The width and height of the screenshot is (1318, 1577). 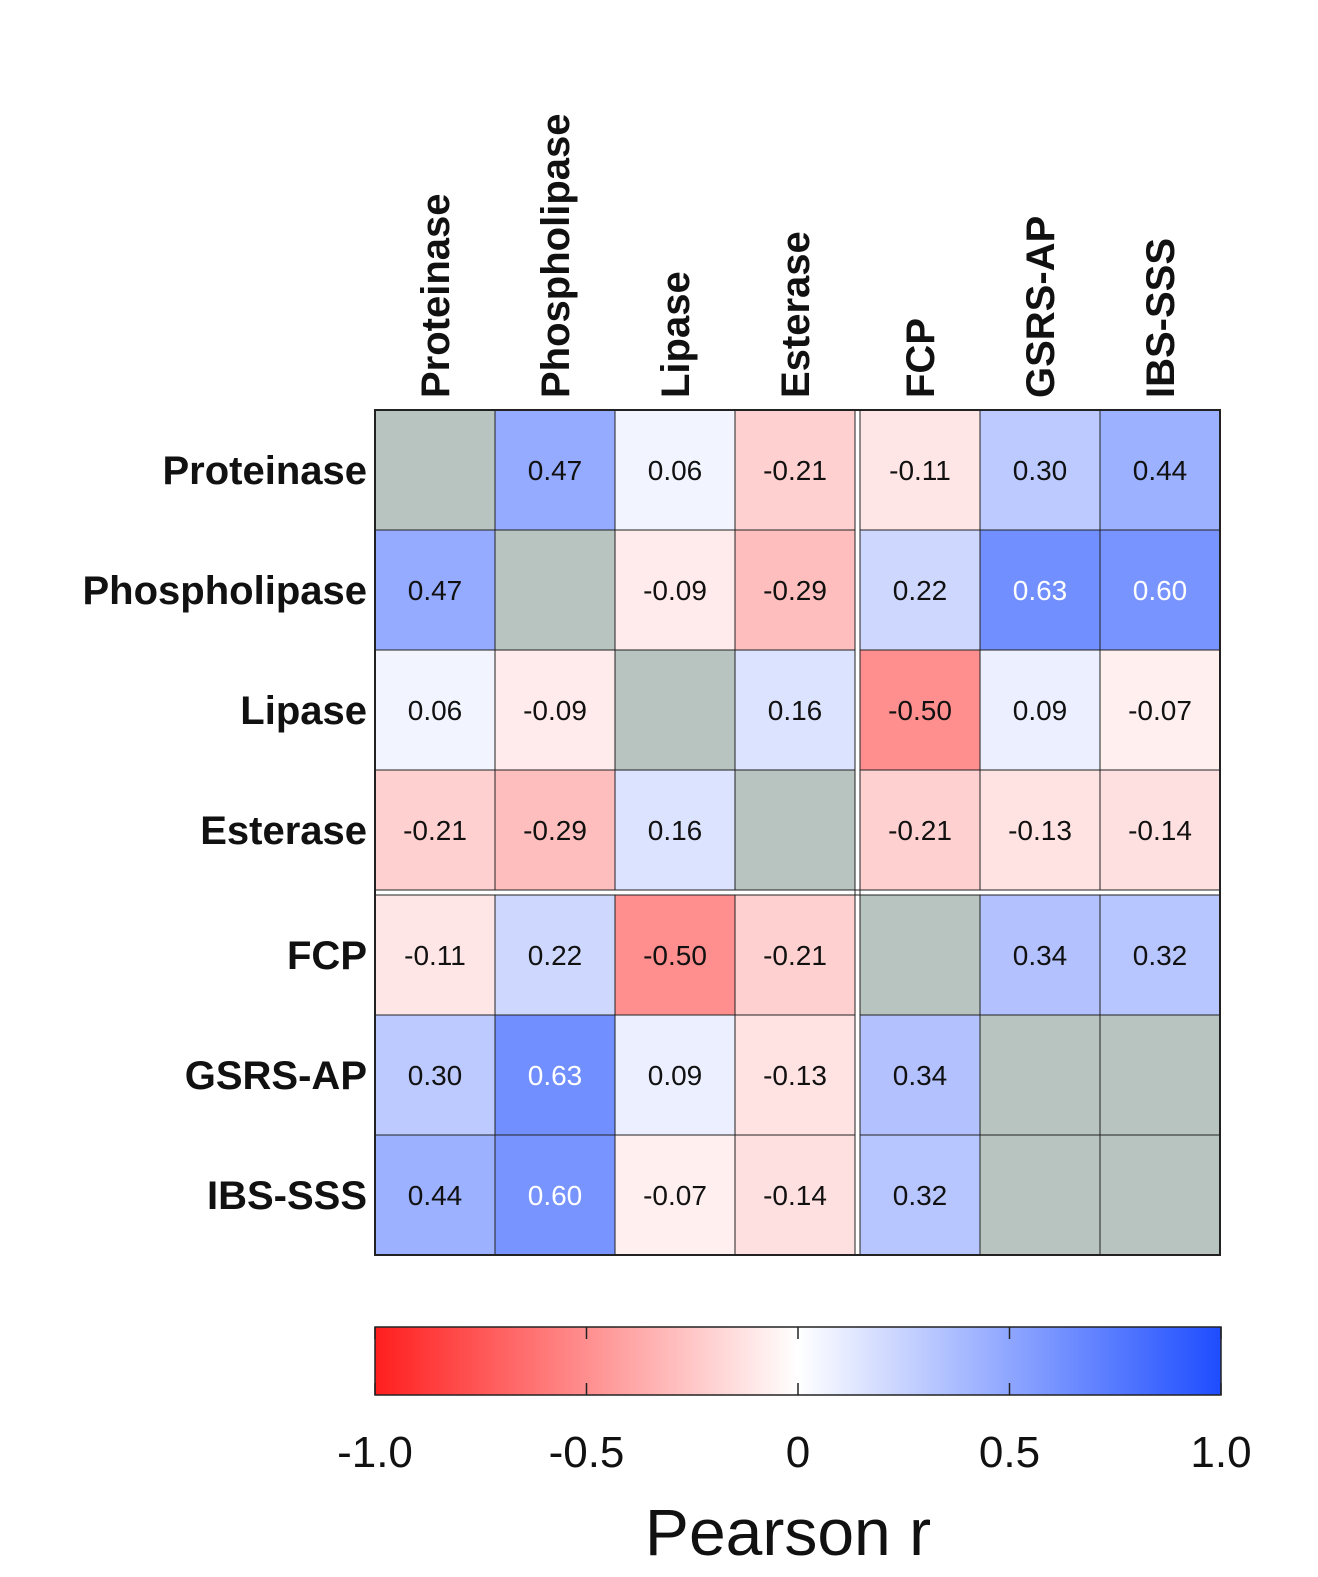 What do you see at coordinates (327, 956) in the screenshot?
I see `row-label: FCP` at bounding box center [327, 956].